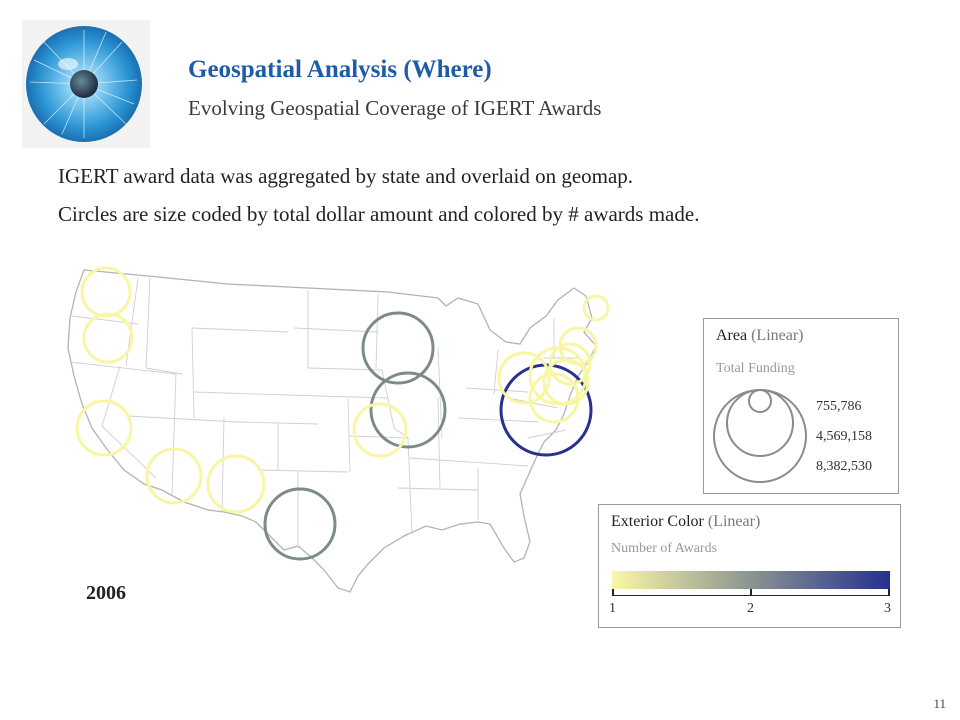 The width and height of the screenshot is (960, 720). I want to click on award-circle-wi, so click(398, 348).